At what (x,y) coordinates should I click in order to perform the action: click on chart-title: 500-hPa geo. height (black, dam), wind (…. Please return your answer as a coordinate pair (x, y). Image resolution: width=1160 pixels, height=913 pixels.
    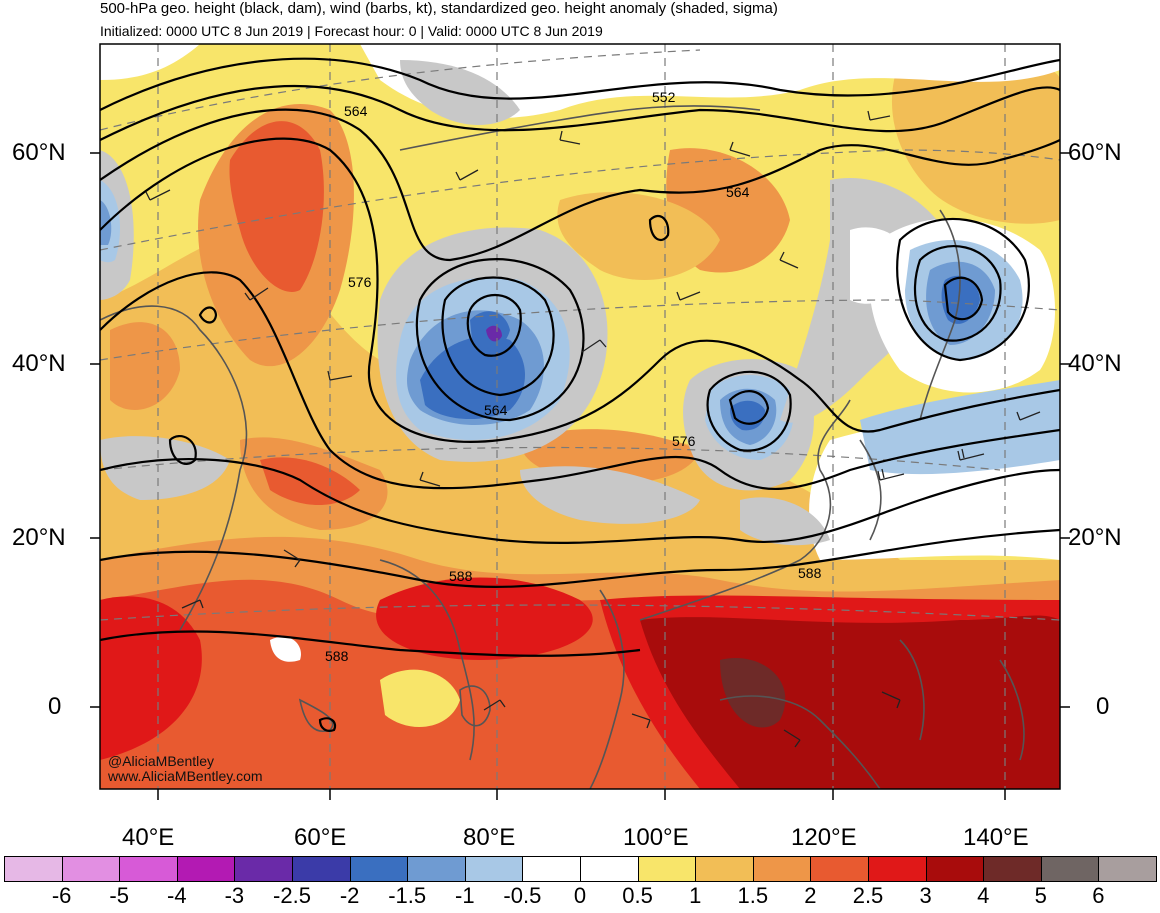
    Looking at the image, I should click on (439, 8).